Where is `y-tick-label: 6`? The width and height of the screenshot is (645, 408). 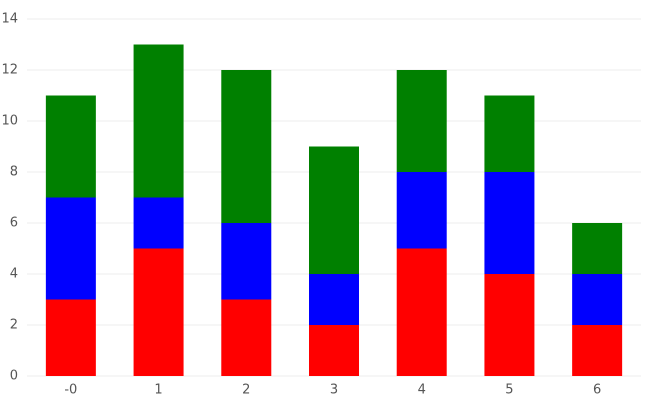
y-tick-label: 6 is located at coordinates (14, 223).